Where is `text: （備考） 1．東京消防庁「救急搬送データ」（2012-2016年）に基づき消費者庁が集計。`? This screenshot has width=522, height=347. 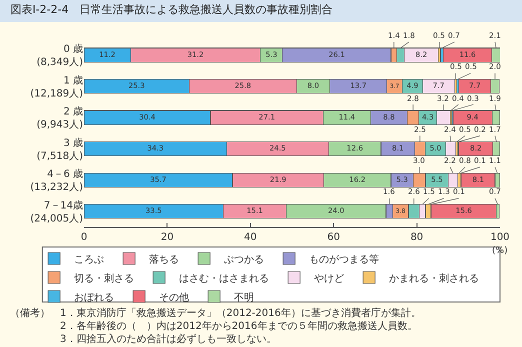 text: （備考） 1．東京消防庁「救急搬送データ」（2012-2016年）に基づき消費者庁が集計。 is located at coordinates (215, 313).